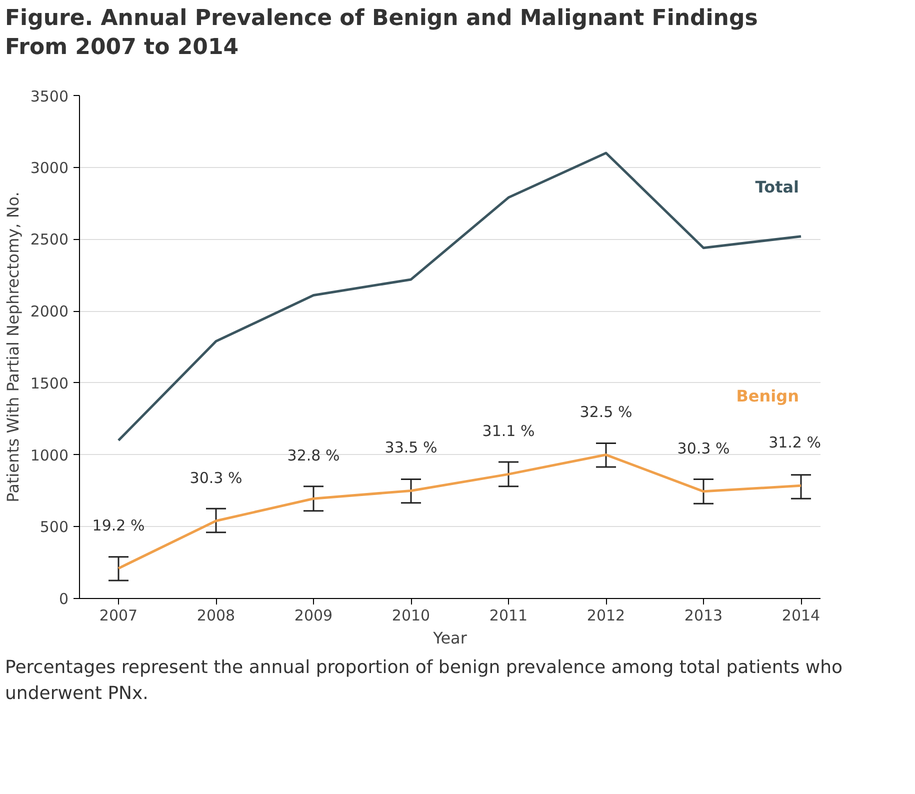  I want to click on annotation: 33.5 %, so click(411, 447).